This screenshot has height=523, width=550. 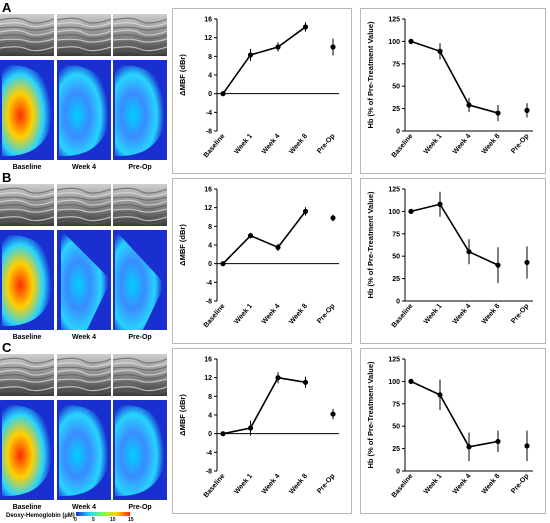 I want to click on panel-letter: B, so click(x=7, y=177).